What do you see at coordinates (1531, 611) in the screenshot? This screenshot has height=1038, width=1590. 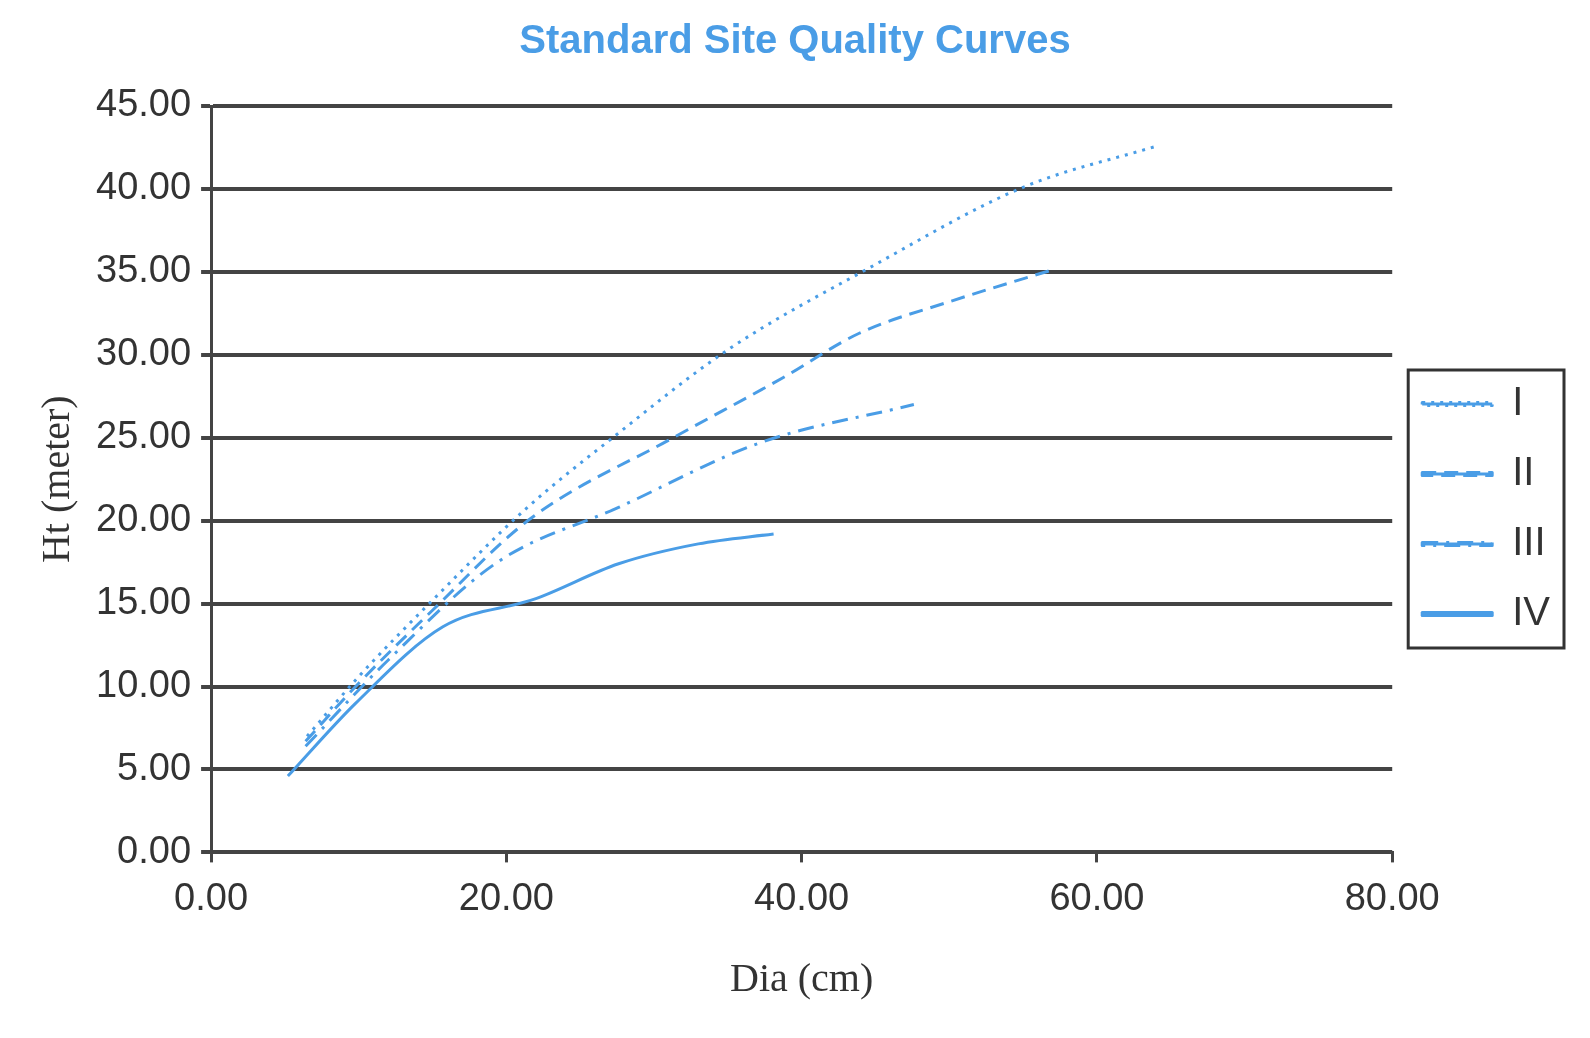 I see `legend-label: IV` at bounding box center [1531, 611].